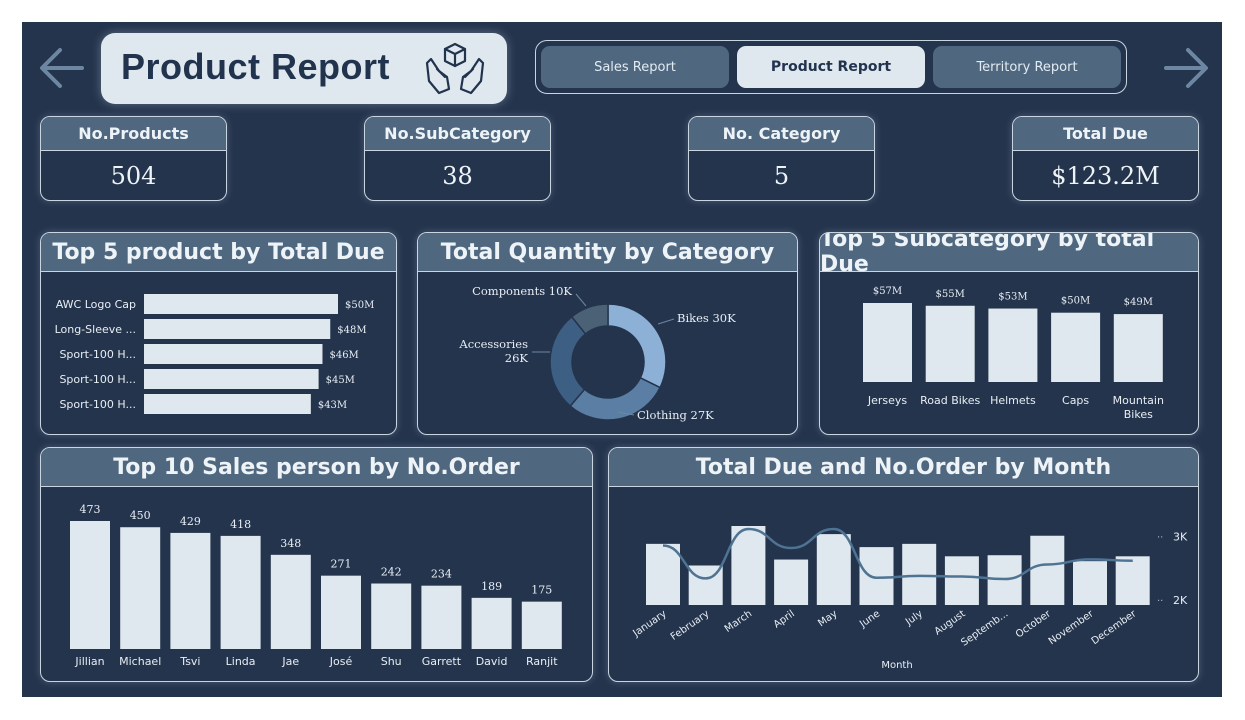  I want to click on bar-category-label: Michael, so click(140, 661).